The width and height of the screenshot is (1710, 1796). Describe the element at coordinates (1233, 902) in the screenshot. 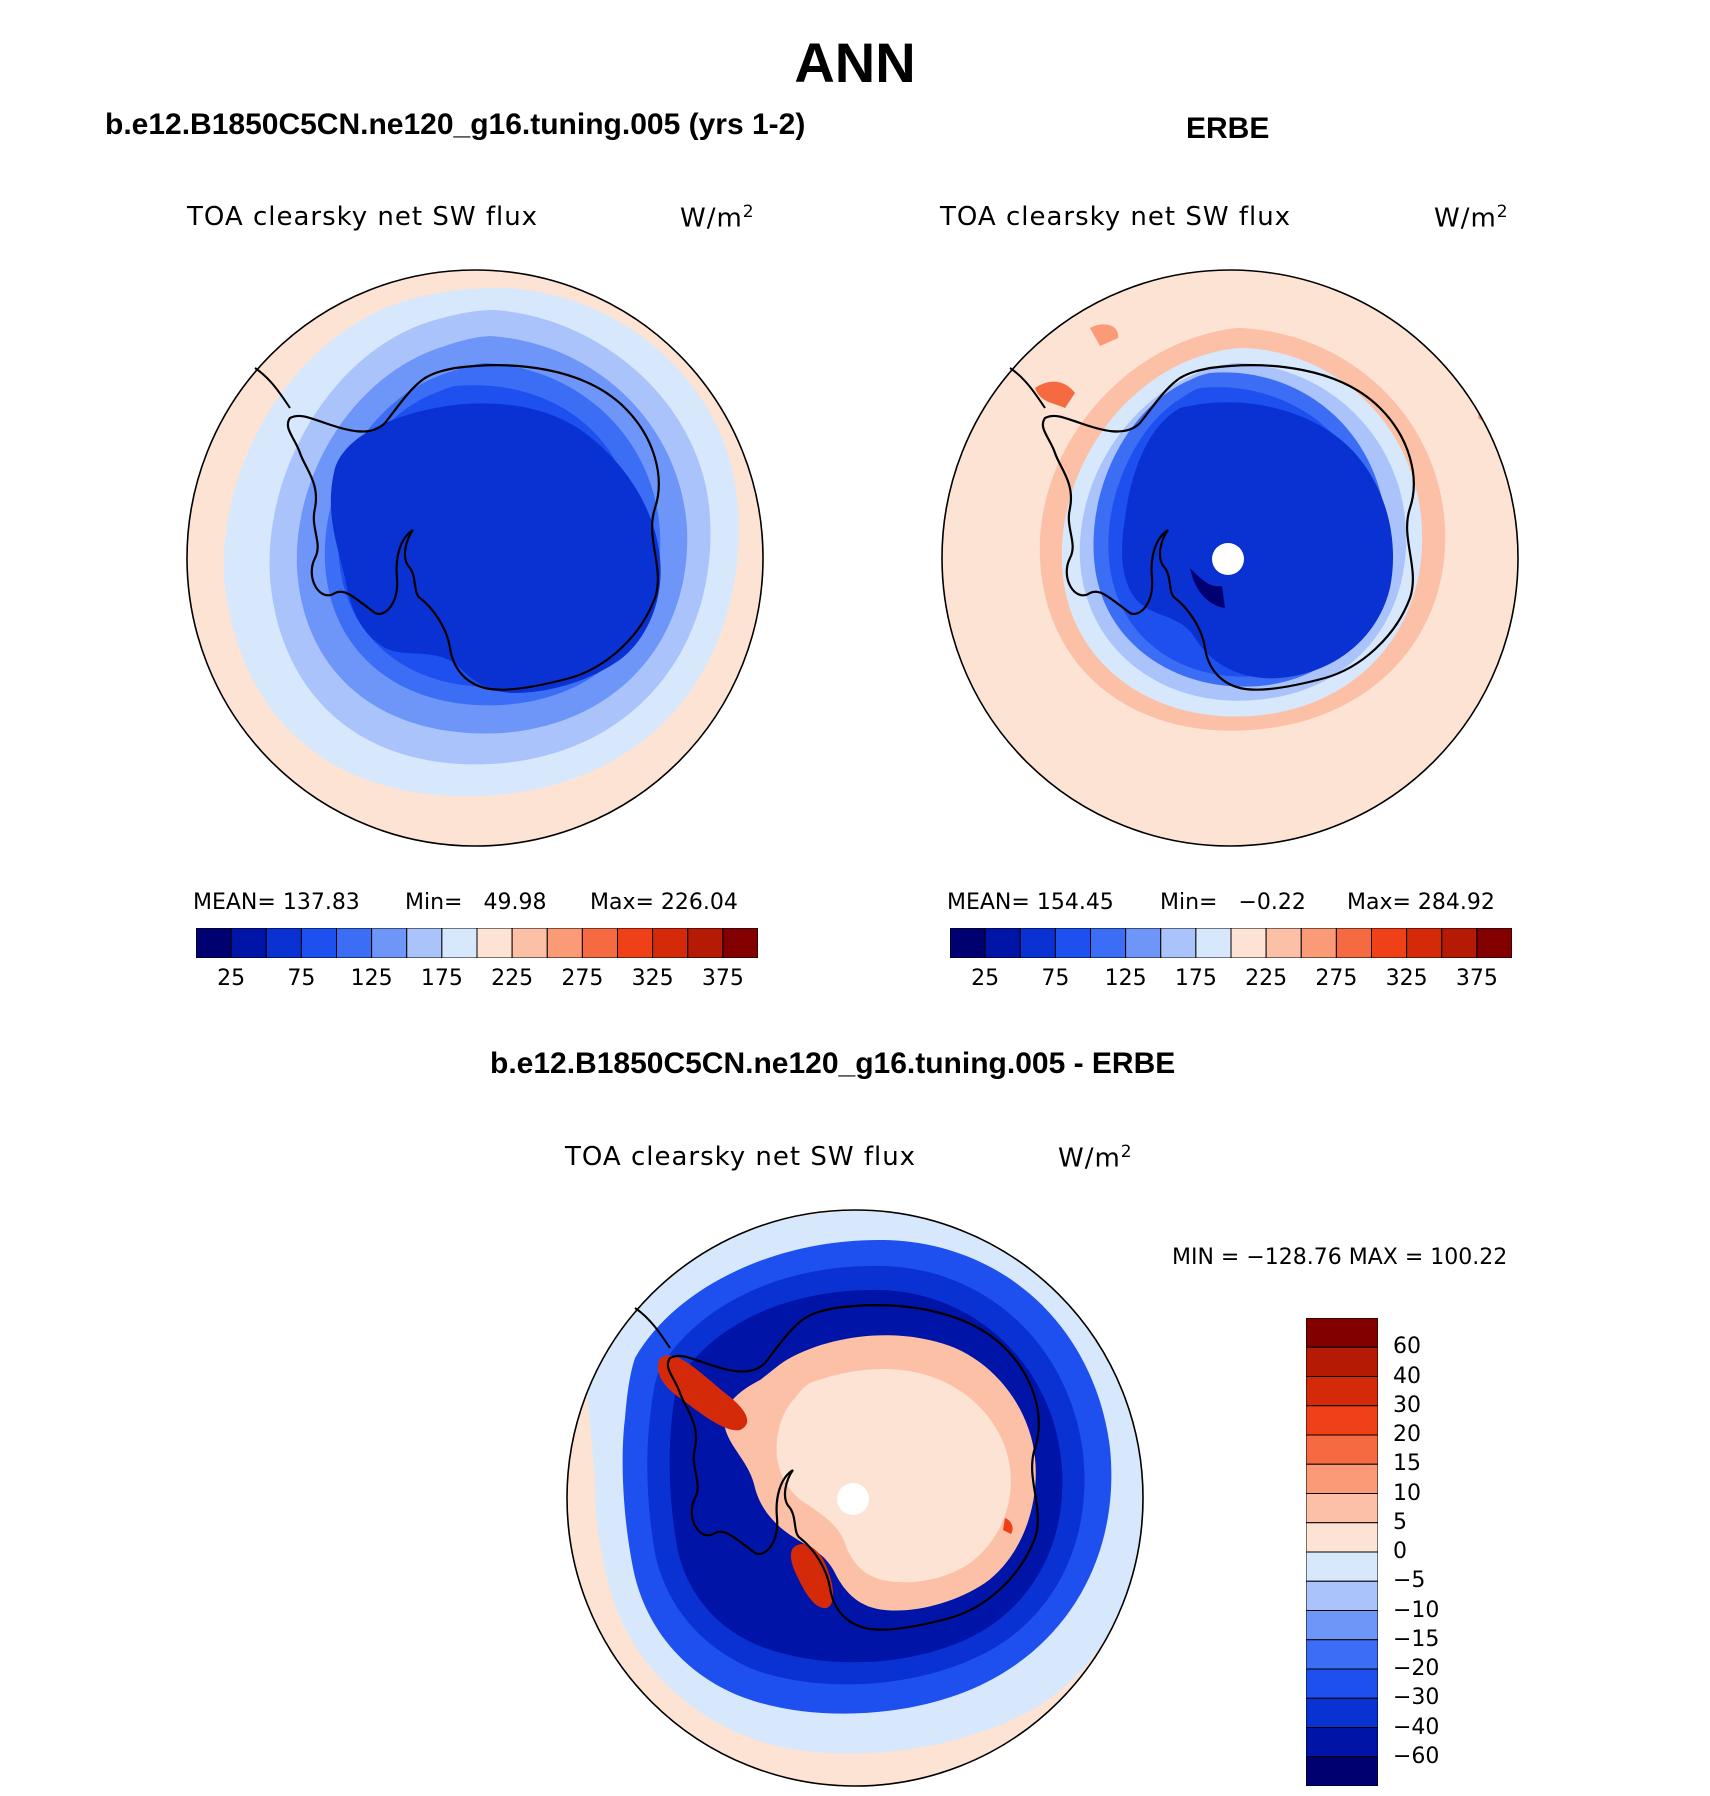

I see `obs-min-stat: Min= −0.22` at that location.